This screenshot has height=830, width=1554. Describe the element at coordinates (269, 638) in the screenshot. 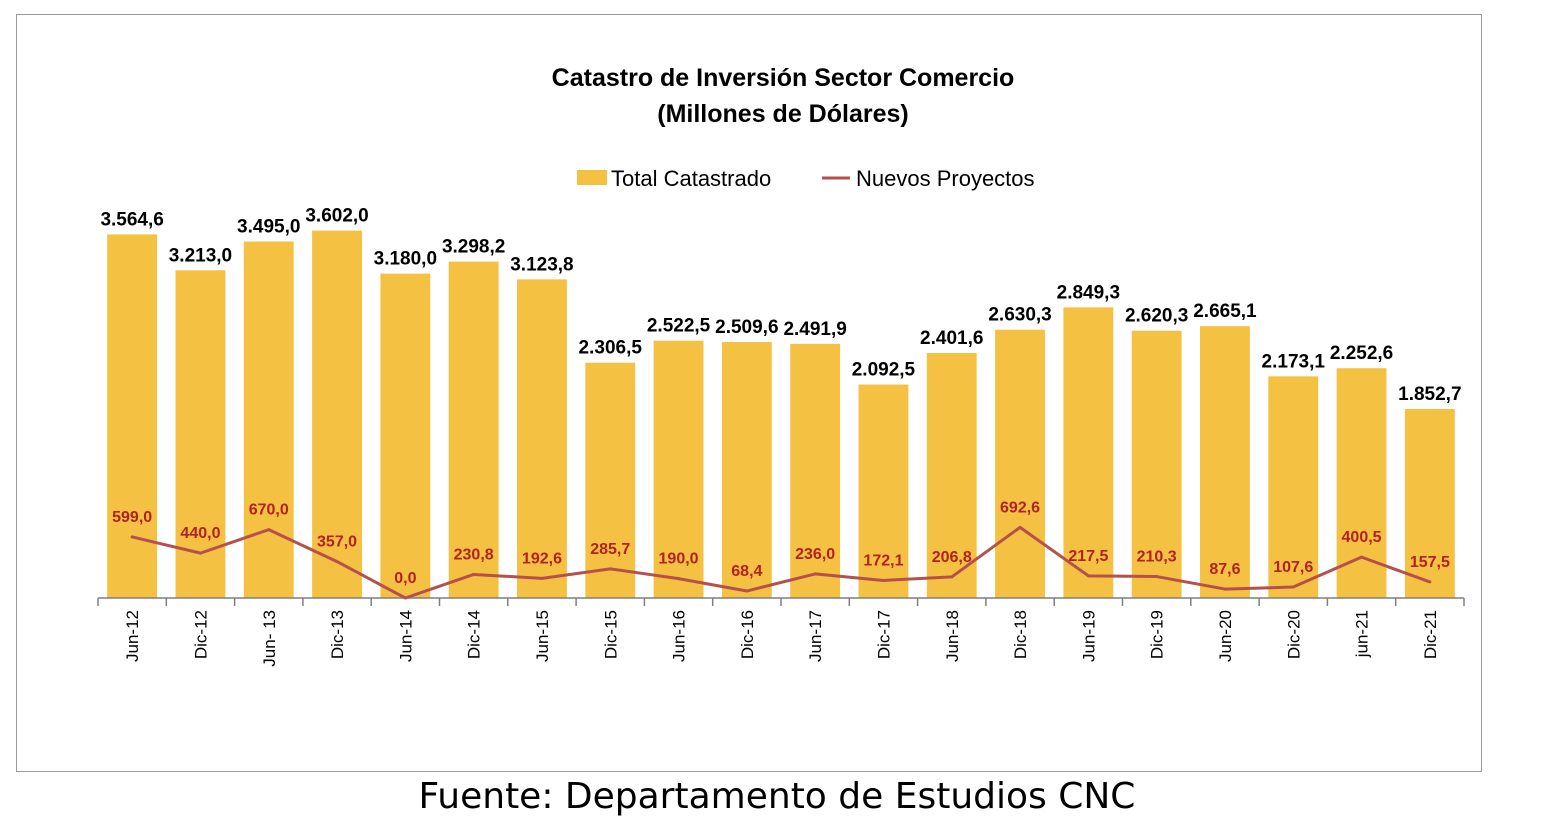

I see `x-tick-label-2: Jun- 13` at that location.